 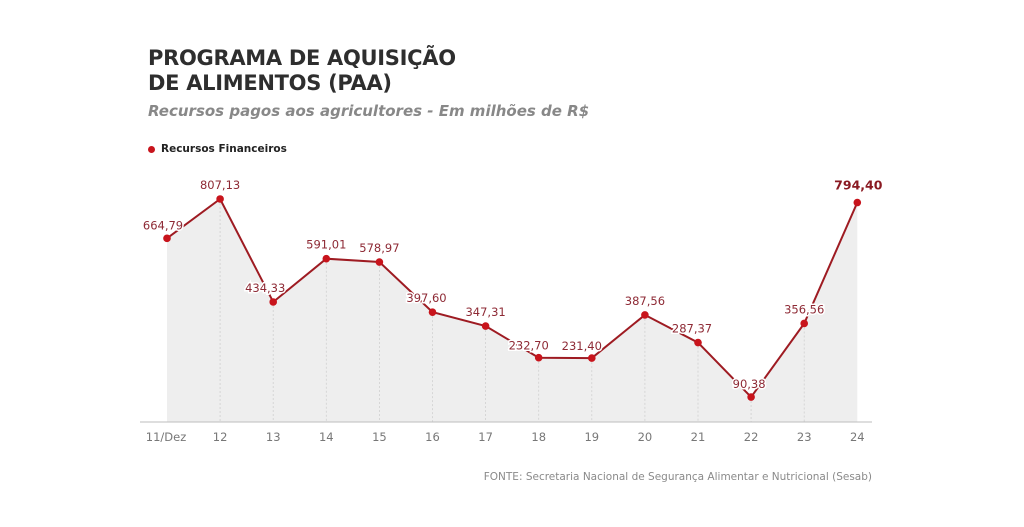 I want to click on x-tick-label: 11/Dez, so click(x=166, y=437).